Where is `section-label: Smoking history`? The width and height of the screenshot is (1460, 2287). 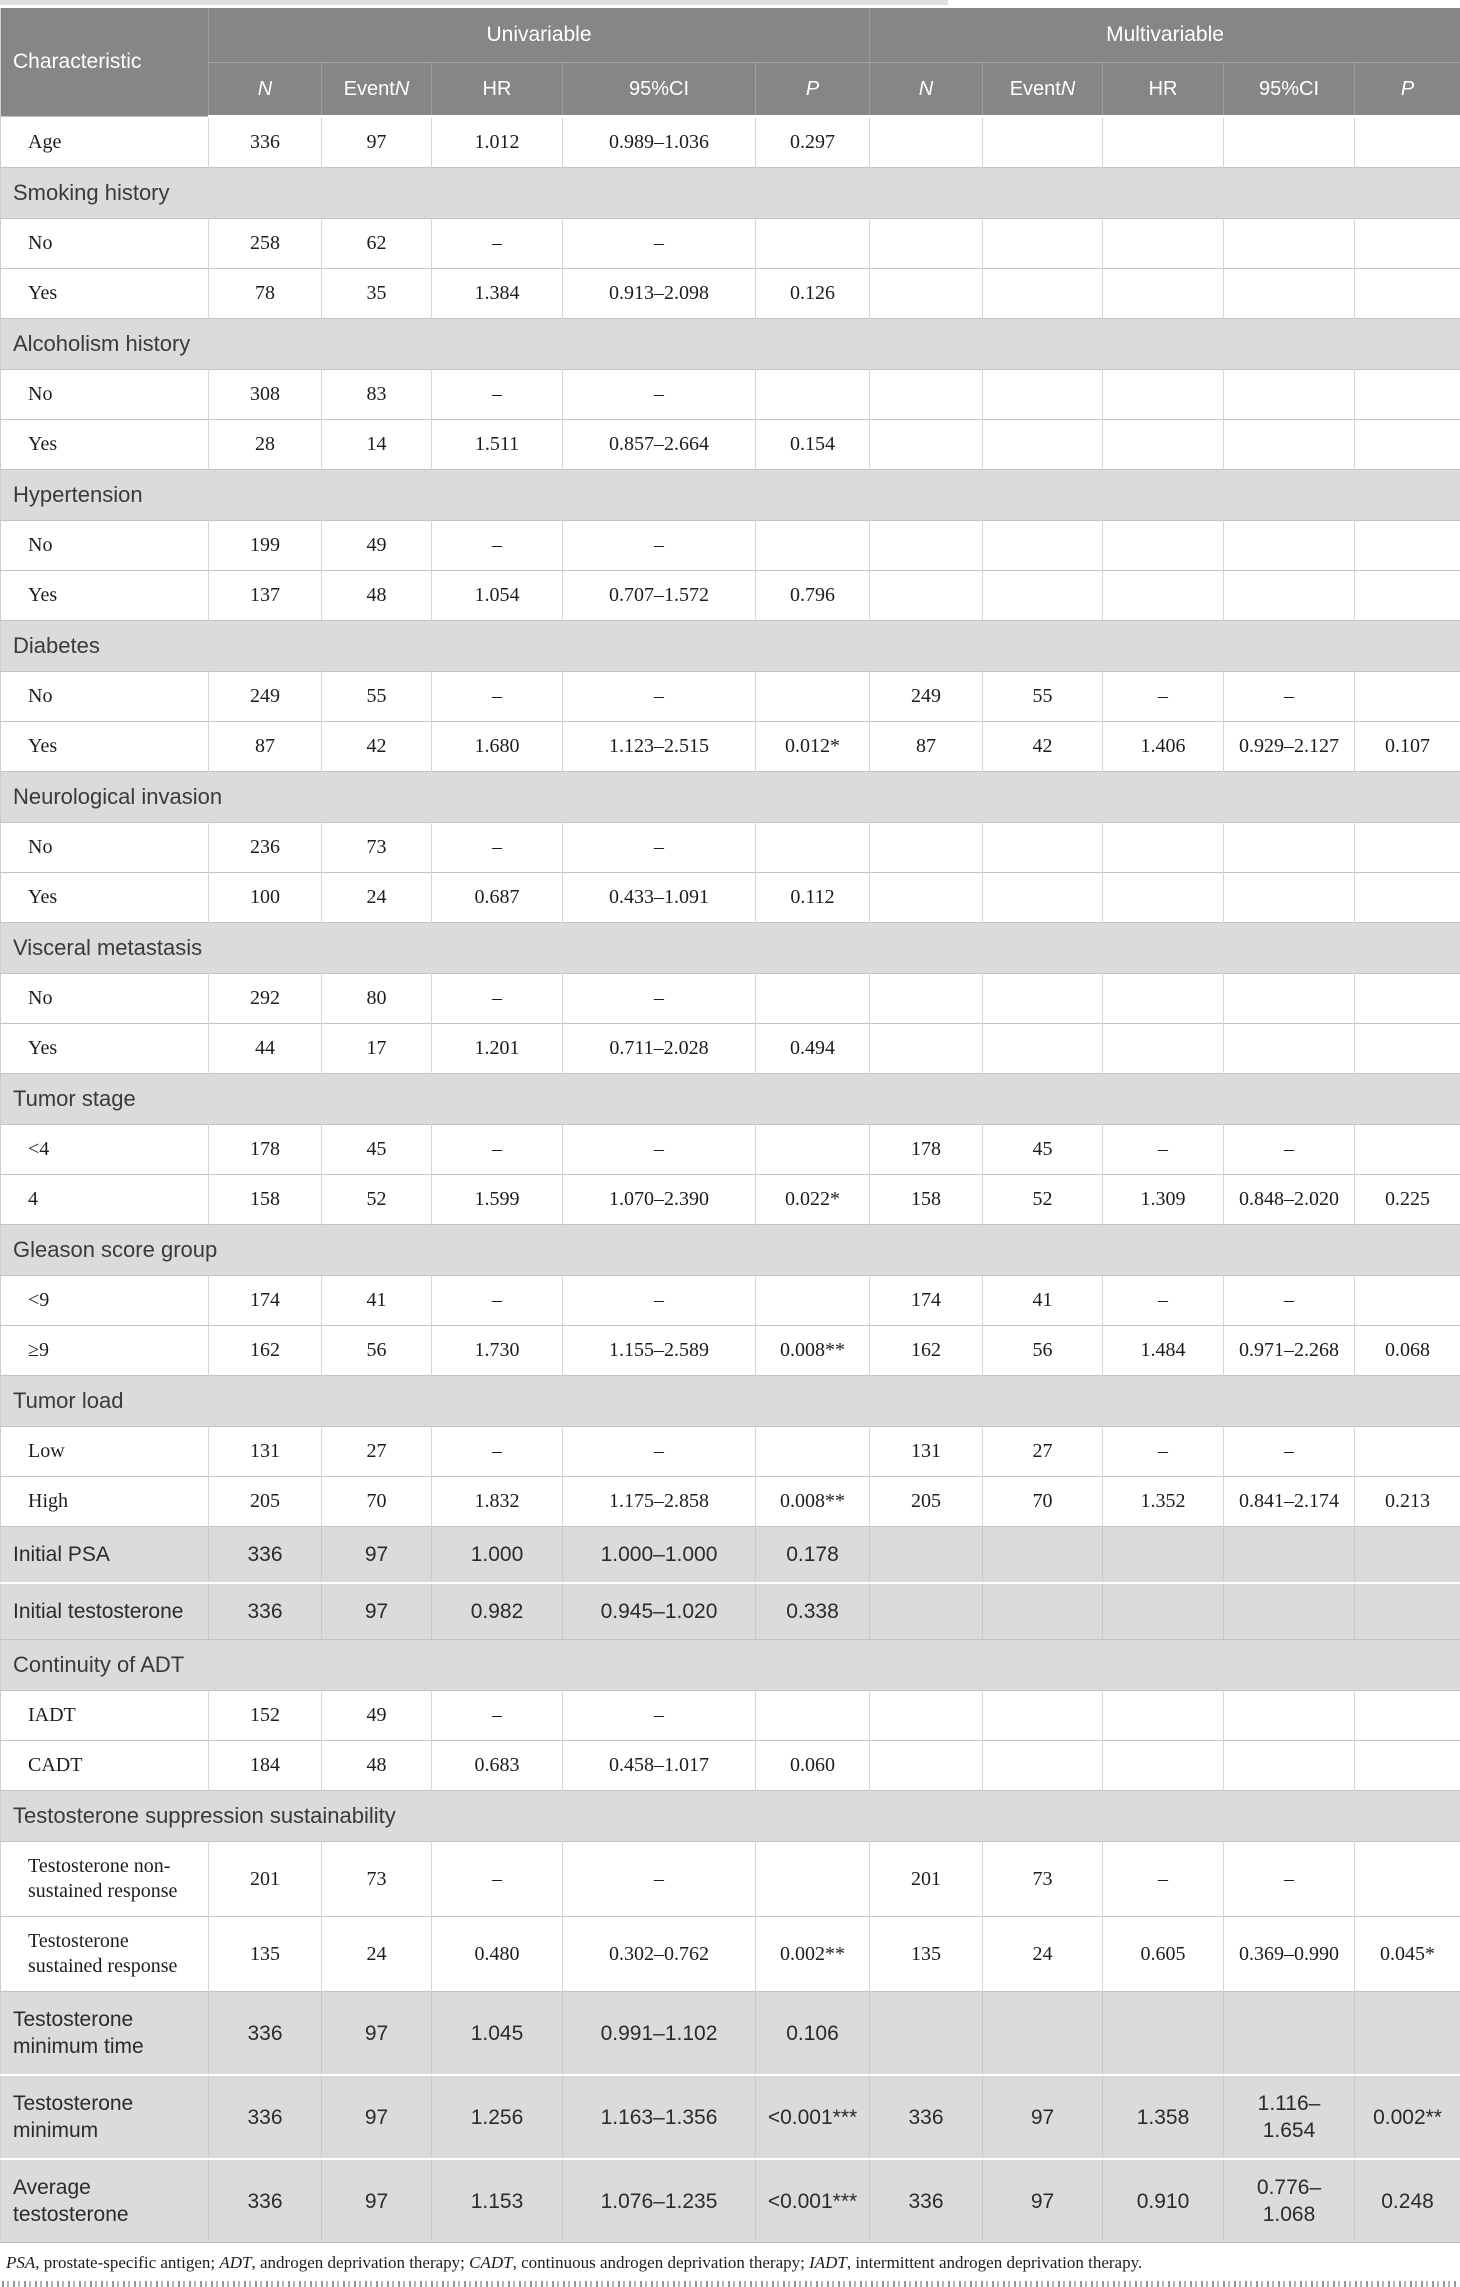
section-label: Smoking history is located at coordinates (730, 193).